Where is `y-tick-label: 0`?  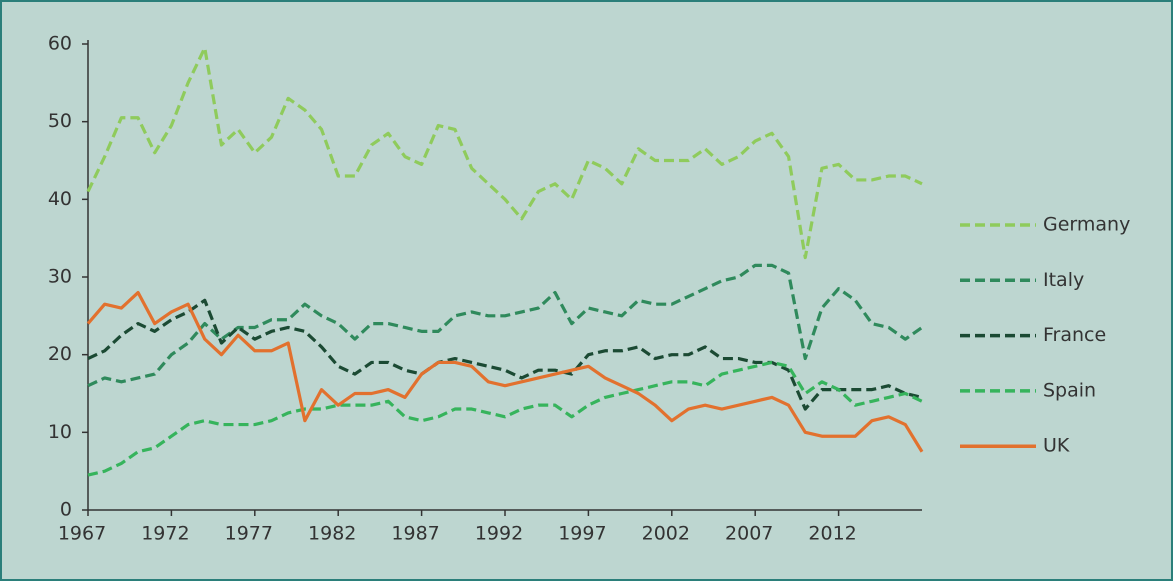 y-tick-label: 0 is located at coordinates (66, 510).